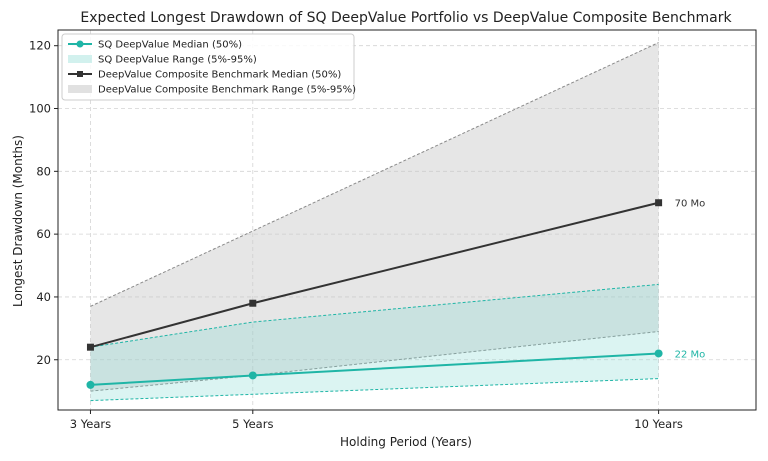 The height and width of the screenshot is (461, 768). I want to click on y-tick-label: 60, so click(43, 234).